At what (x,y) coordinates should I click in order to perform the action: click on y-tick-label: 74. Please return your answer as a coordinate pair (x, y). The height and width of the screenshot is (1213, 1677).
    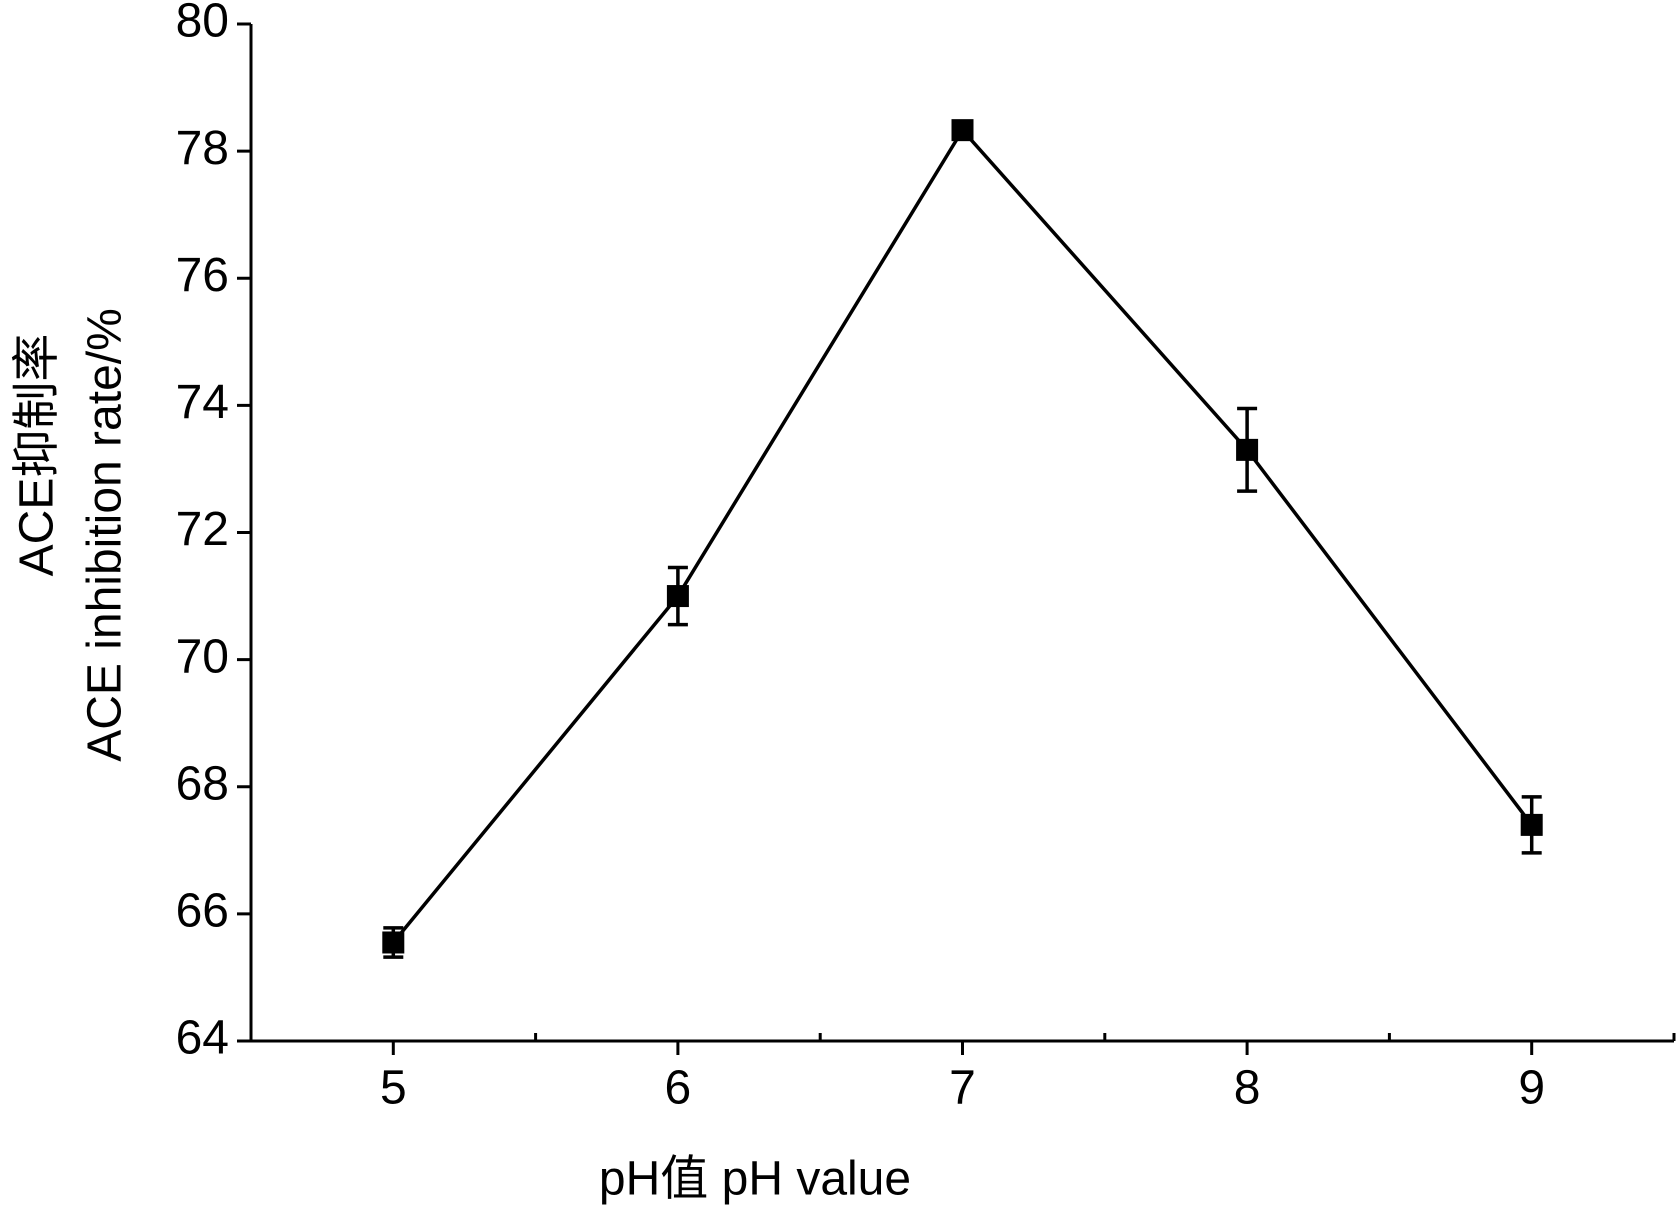
    Looking at the image, I should click on (202, 402).